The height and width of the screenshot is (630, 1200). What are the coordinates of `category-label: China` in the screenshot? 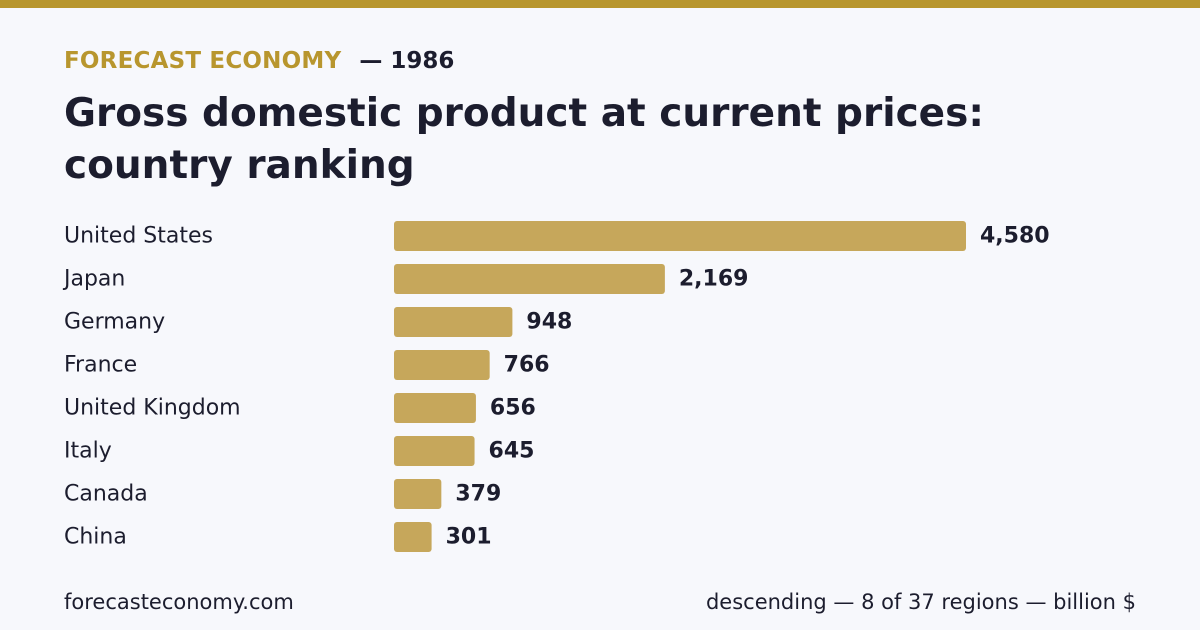 It's located at (95, 537).